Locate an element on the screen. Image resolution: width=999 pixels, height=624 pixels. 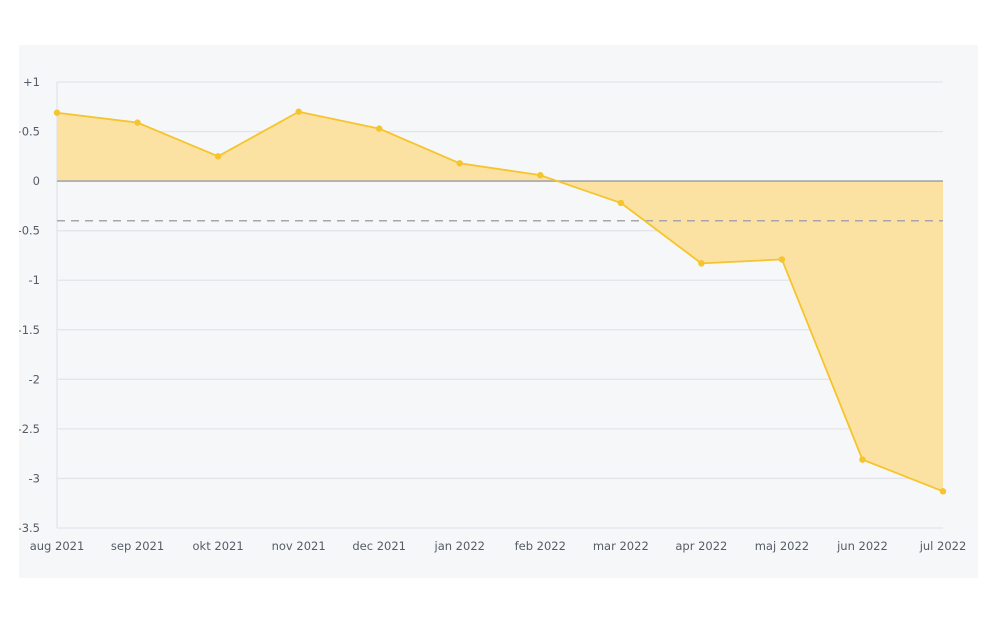
x-tick-label: nov 2021 is located at coordinates (299, 546).